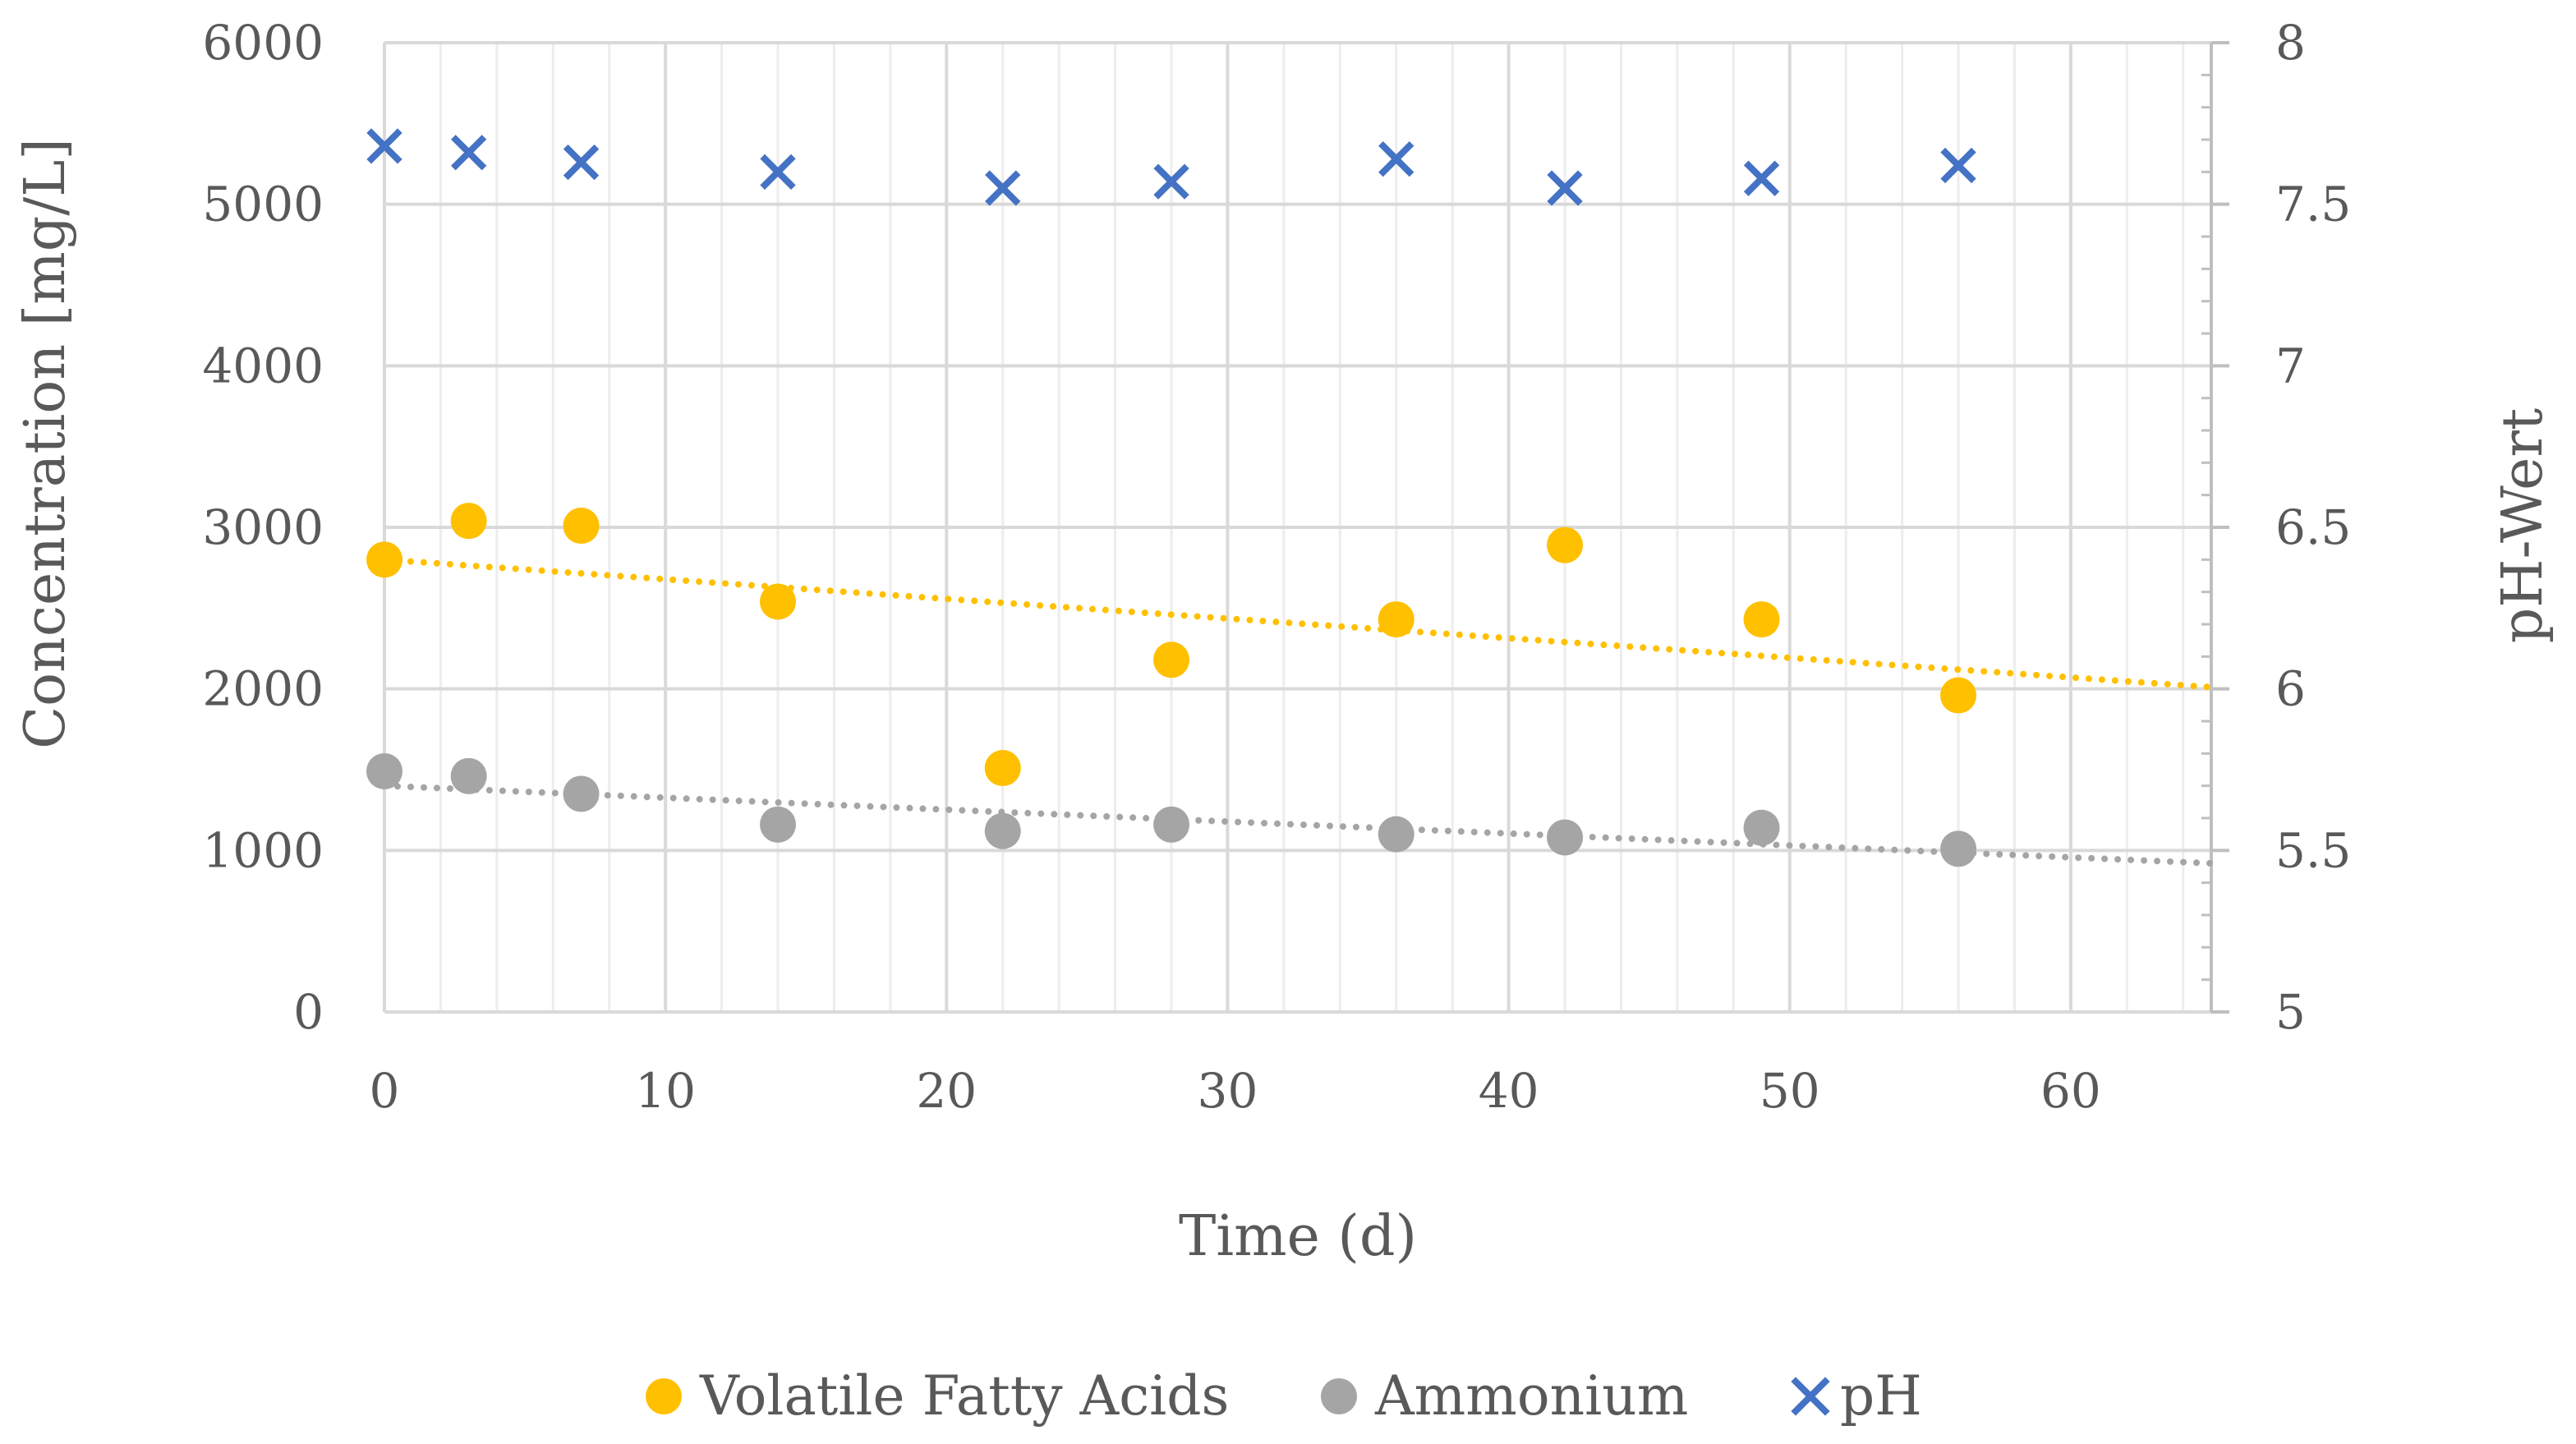 This screenshot has width=2576, height=1444. Describe the element at coordinates (1811, 1396) in the screenshot. I see `legend-marker-ph` at that location.